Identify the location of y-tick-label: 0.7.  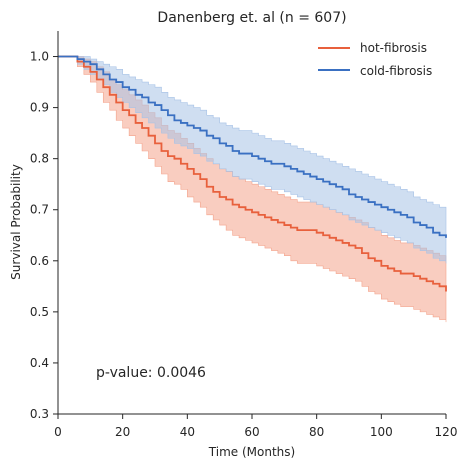
(39, 210).